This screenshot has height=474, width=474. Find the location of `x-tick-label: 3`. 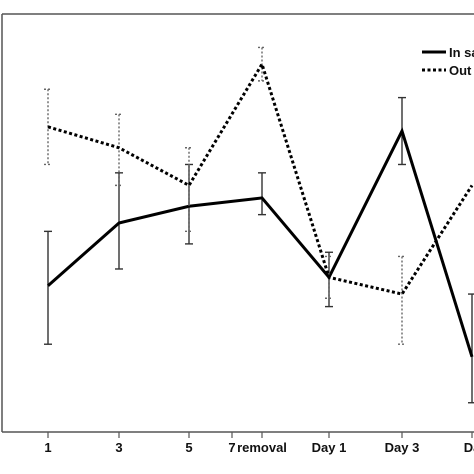

x-tick-label: 3 is located at coordinates (118, 447).